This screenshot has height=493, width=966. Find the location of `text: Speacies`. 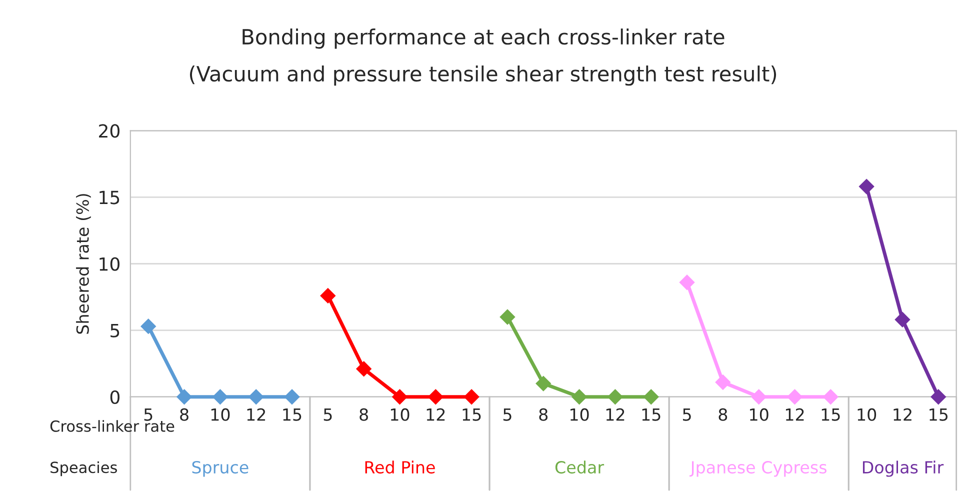

text: Speacies is located at coordinates (83, 468).